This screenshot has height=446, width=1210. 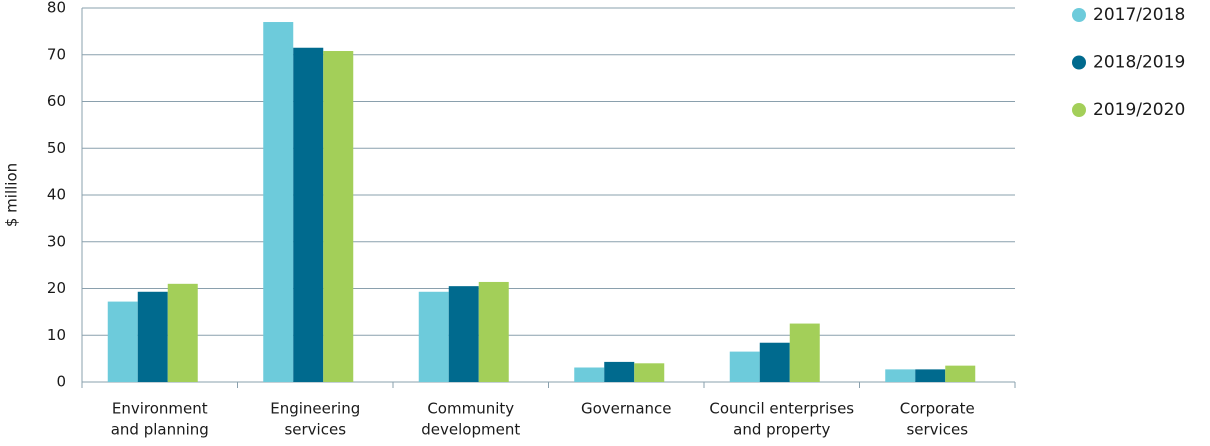 What do you see at coordinates (315, 409) in the screenshot?
I see `x-tick-label: Engineering` at bounding box center [315, 409].